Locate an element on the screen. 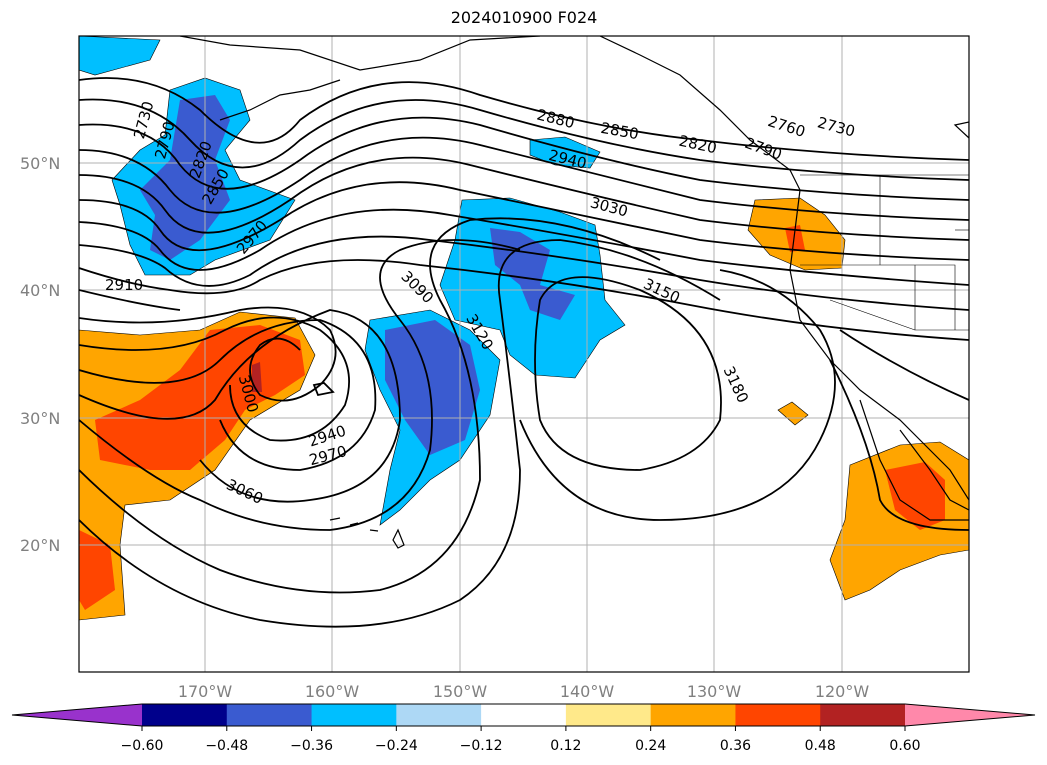 The height and width of the screenshot is (765, 1047). lon-label-140w: 140°W is located at coordinates (587, 691).